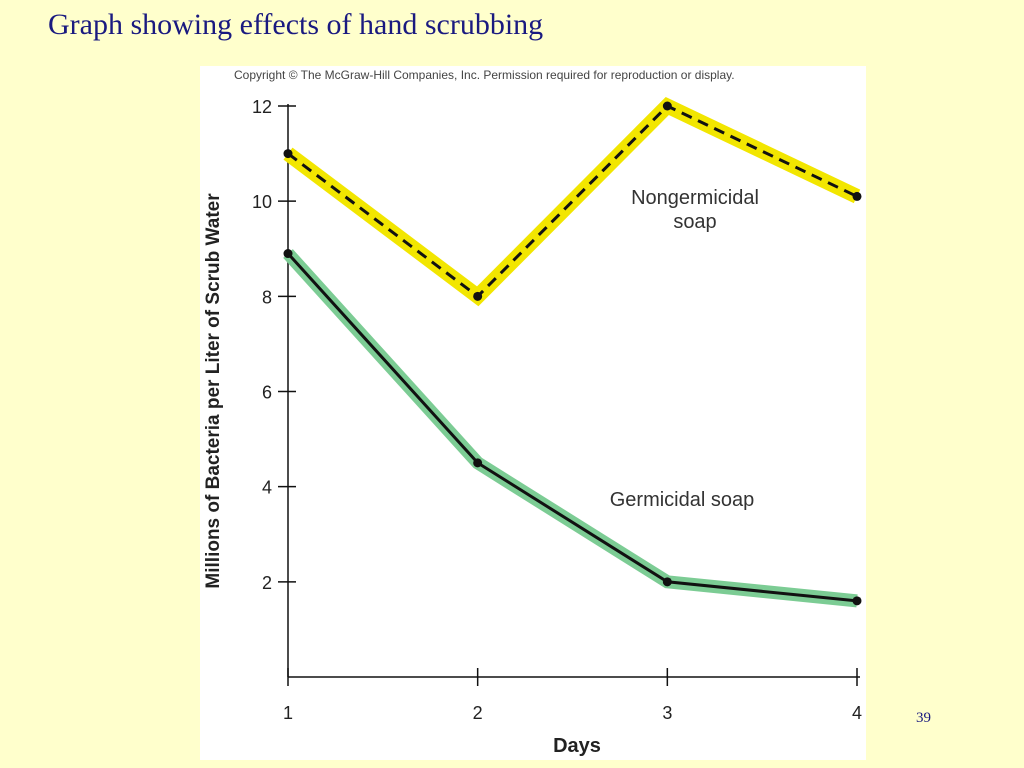 The image size is (1024, 768). What do you see at coordinates (667, 713) in the screenshot?
I see `x-tick-label: 3` at bounding box center [667, 713].